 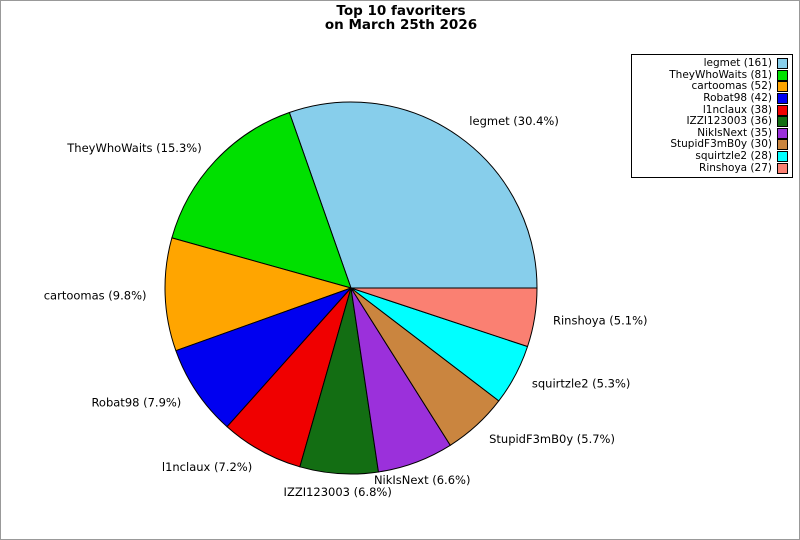 What do you see at coordinates (552, 439) in the screenshot?
I see `slice-label-StupidF3mB0y: StupidF3mB0y (5.7%)` at bounding box center [552, 439].